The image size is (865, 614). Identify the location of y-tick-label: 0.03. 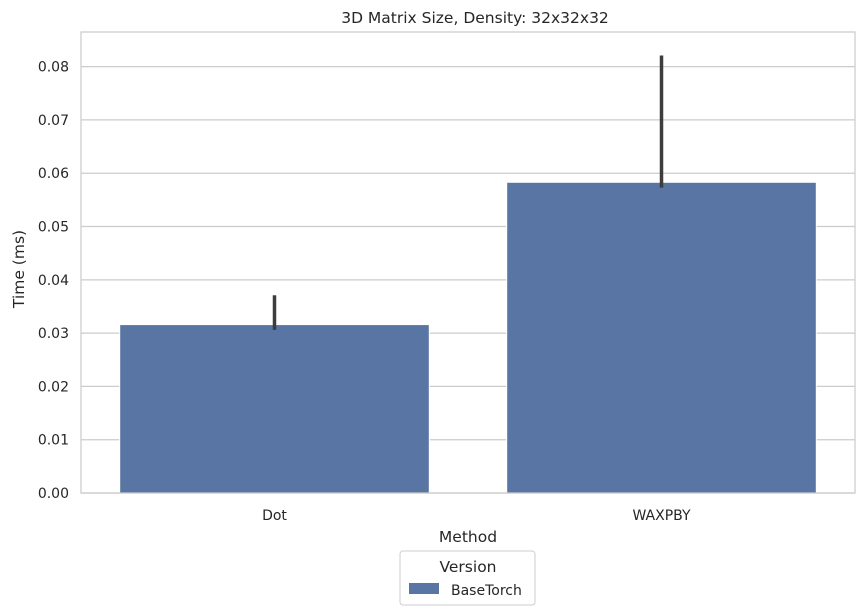
(53, 334).